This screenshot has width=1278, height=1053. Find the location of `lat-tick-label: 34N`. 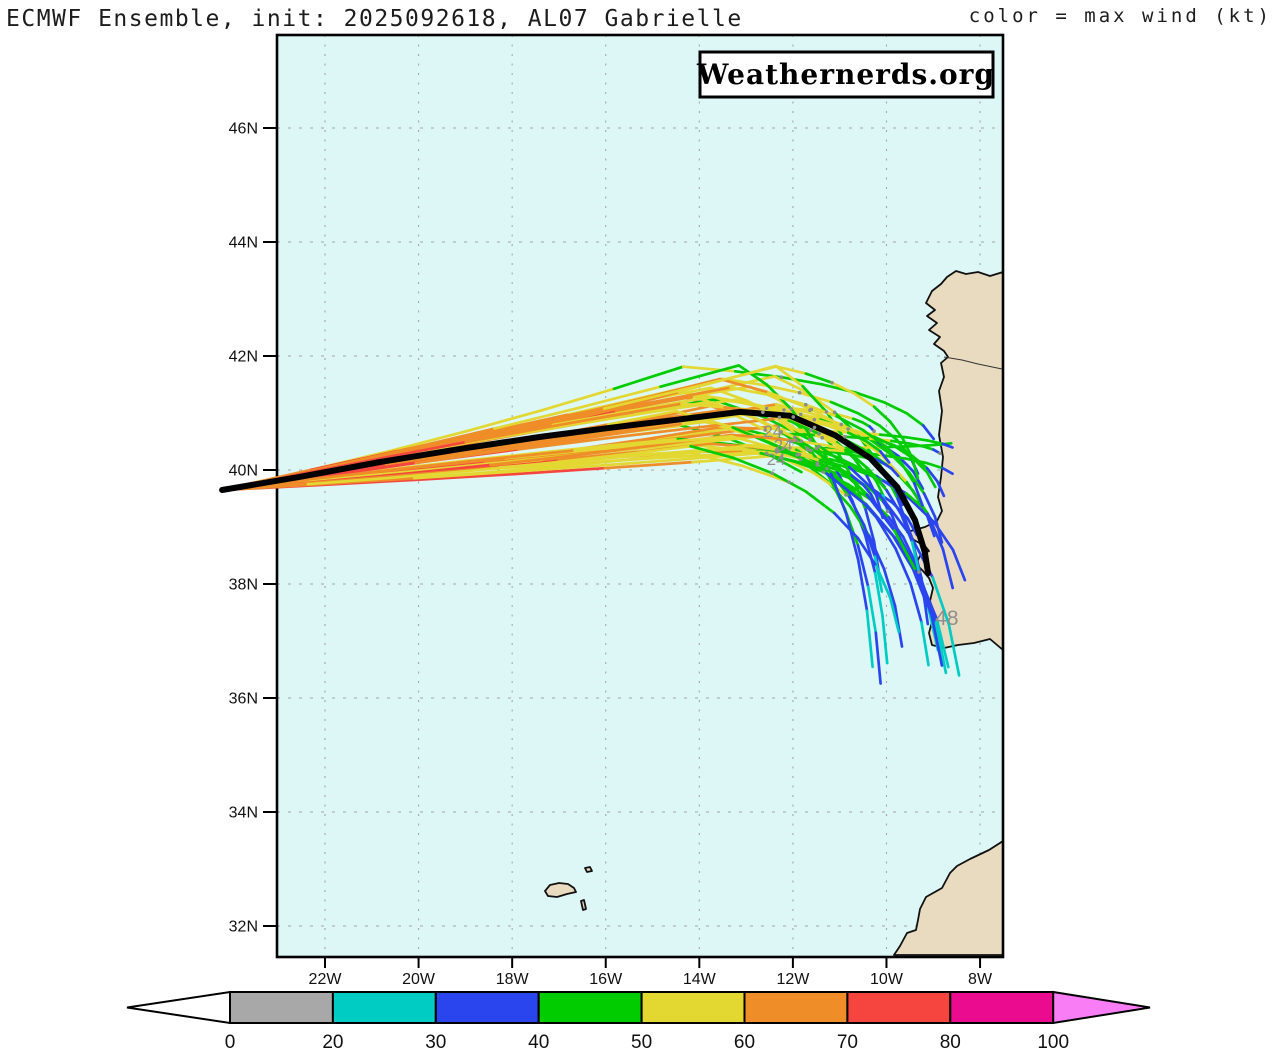

lat-tick-label: 34N is located at coordinates (243, 813).